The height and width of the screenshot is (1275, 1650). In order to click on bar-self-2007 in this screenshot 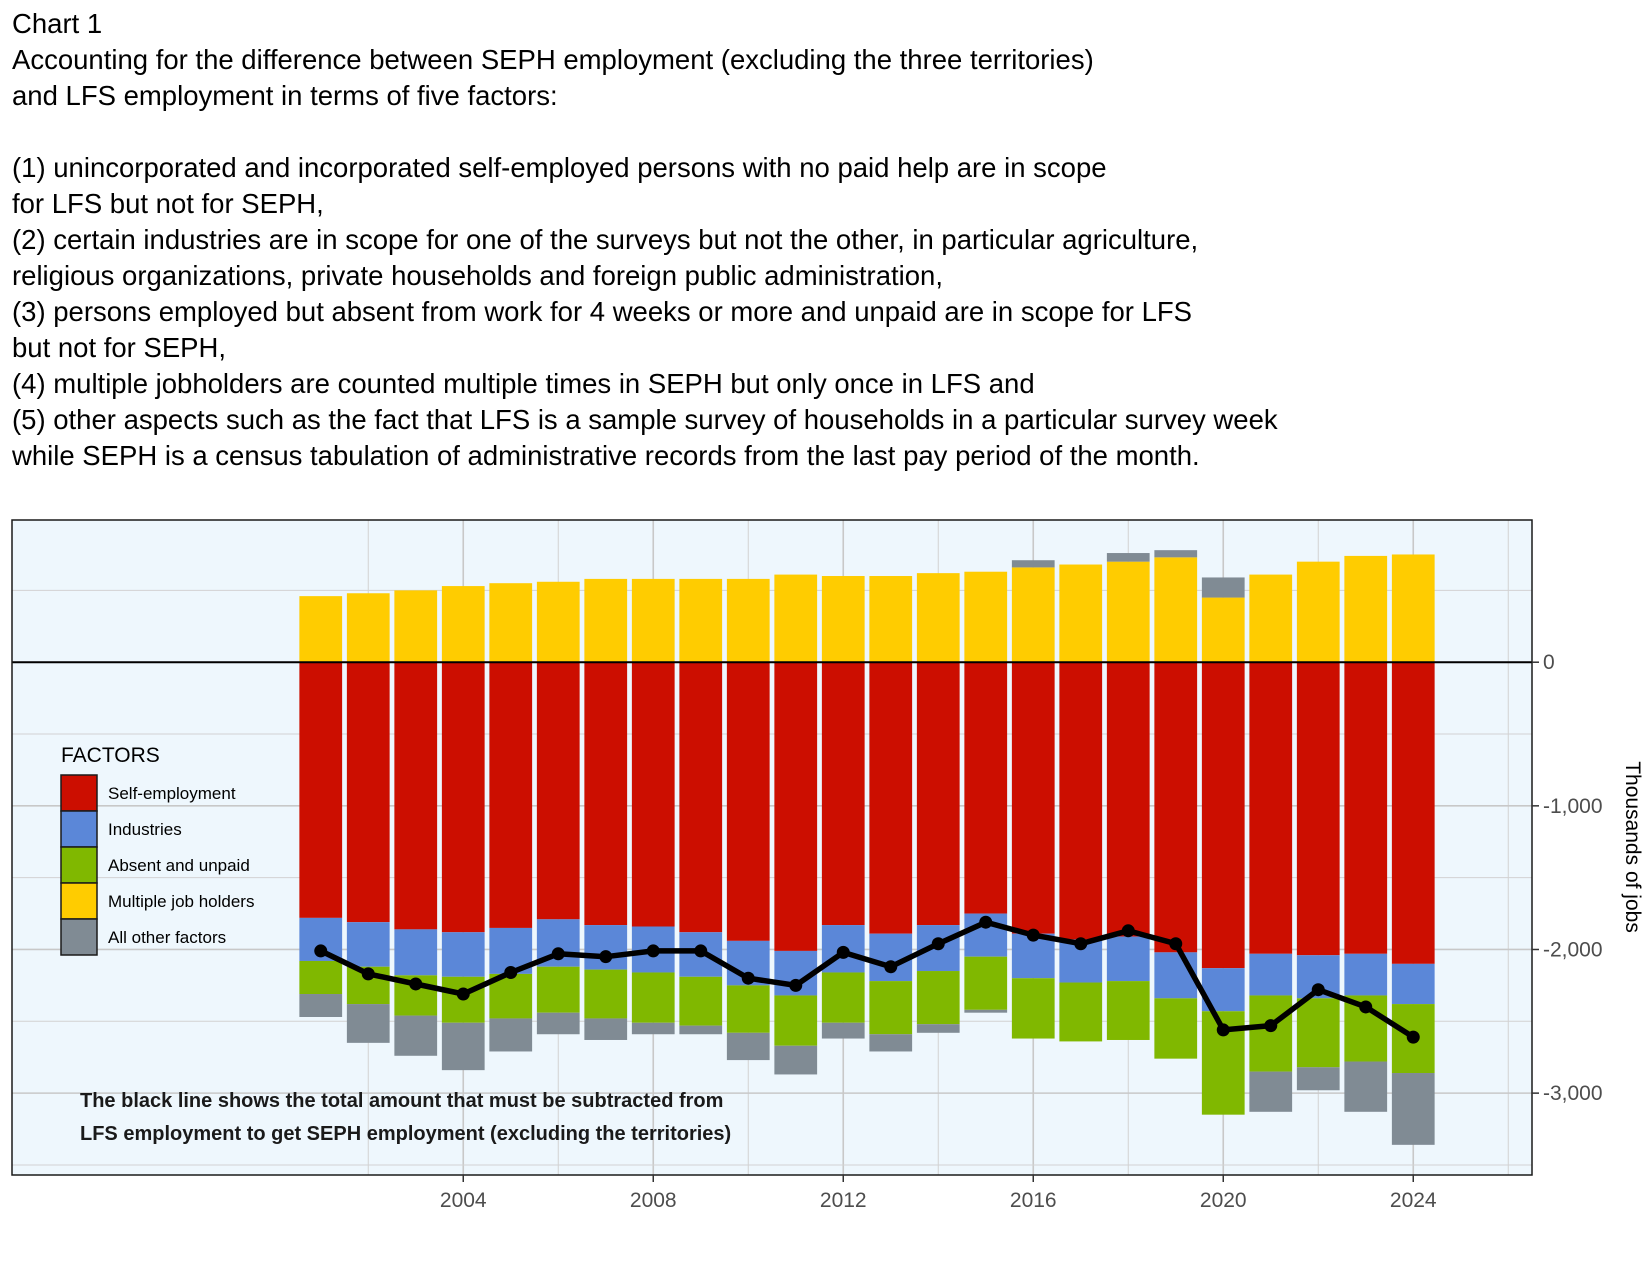, I will do `click(606, 794)`.